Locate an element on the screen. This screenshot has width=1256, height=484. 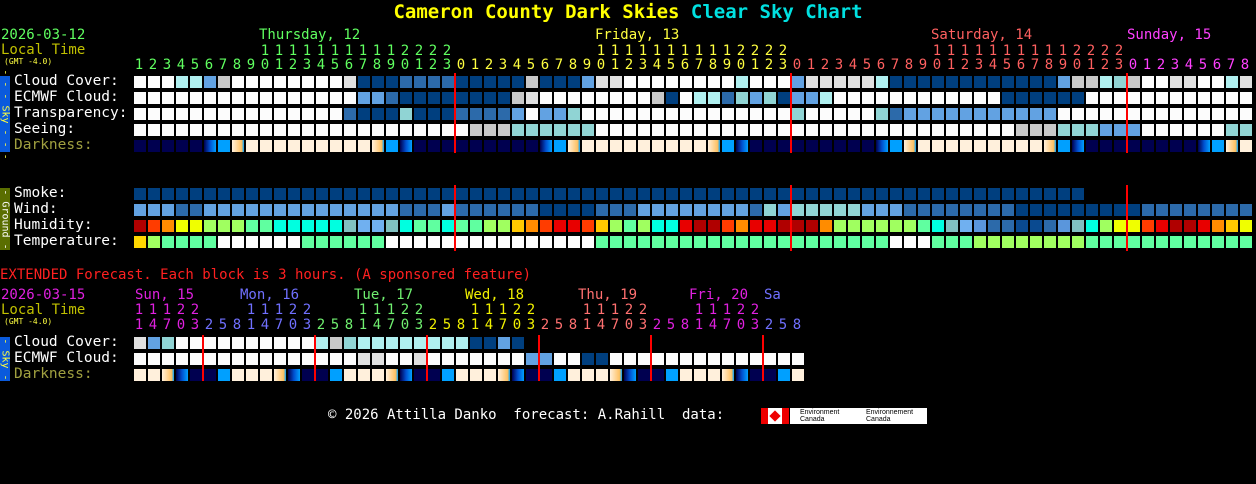
environment-canada-logo: Environment Canada Environnement Canada is located at coordinates (858, 416).